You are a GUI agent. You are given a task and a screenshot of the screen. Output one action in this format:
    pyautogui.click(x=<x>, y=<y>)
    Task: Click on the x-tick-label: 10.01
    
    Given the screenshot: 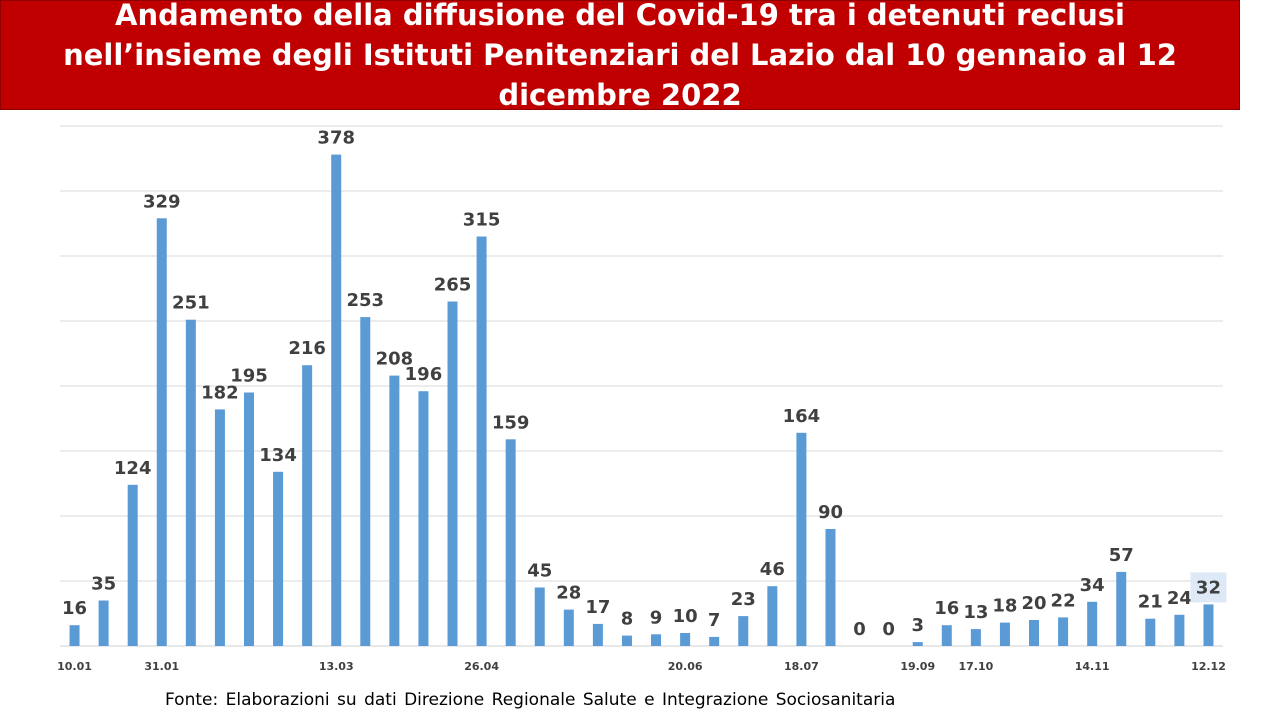 What is the action you would take?
    pyautogui.click(x=74, y=666)
    